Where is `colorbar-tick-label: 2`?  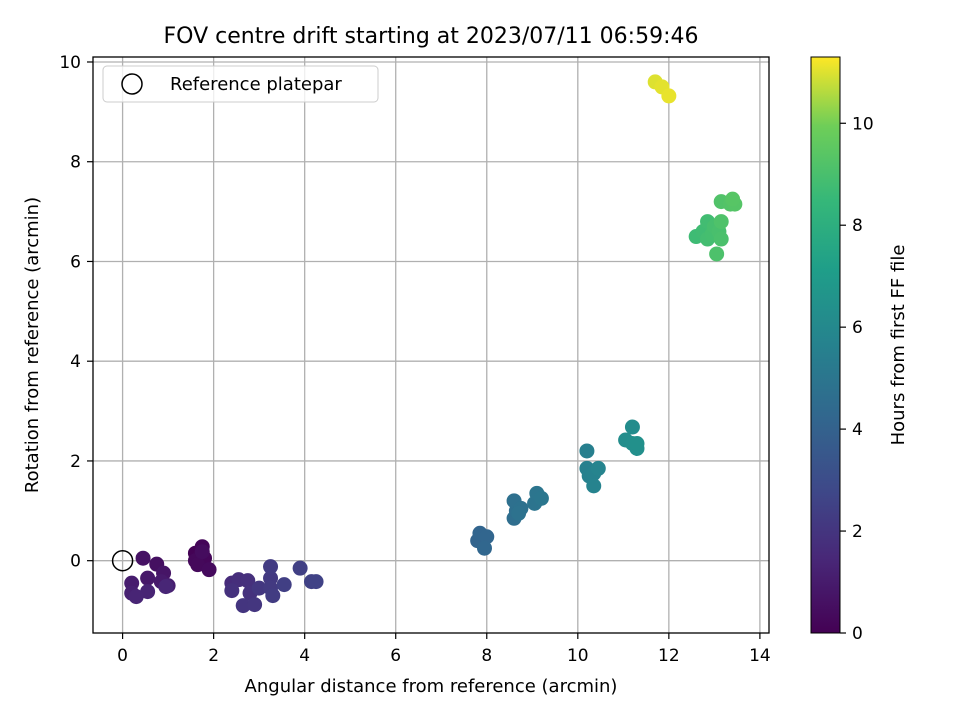 colorbar-tick-label: 2 is located at coordinates (857, 532).